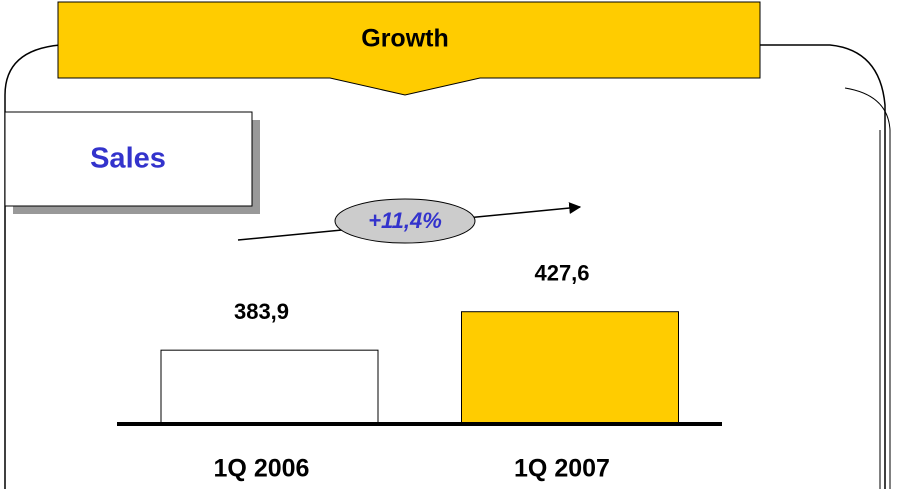  What do you see at coordinates (867, 288) in the screenshot?
I see `frame-edge` at bounding box center [867, 288].